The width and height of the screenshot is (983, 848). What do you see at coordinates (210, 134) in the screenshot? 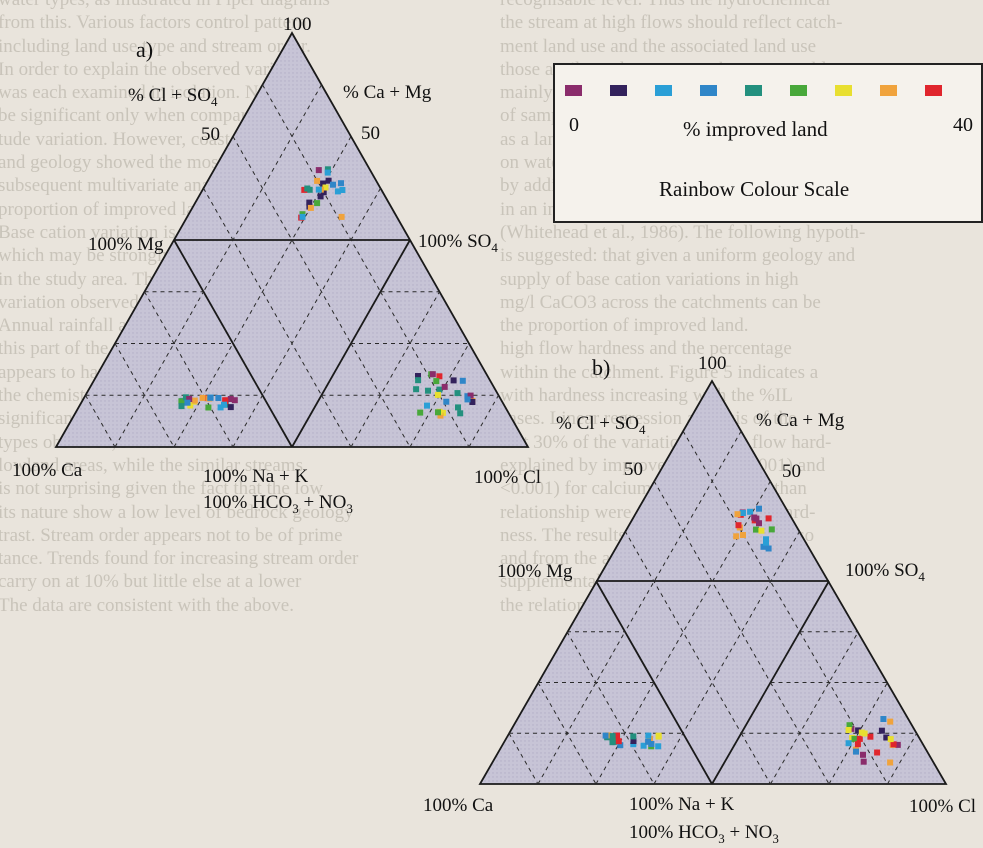
I see `panel-a-left-fifty-label: 50` at bounding box center [210, 134].